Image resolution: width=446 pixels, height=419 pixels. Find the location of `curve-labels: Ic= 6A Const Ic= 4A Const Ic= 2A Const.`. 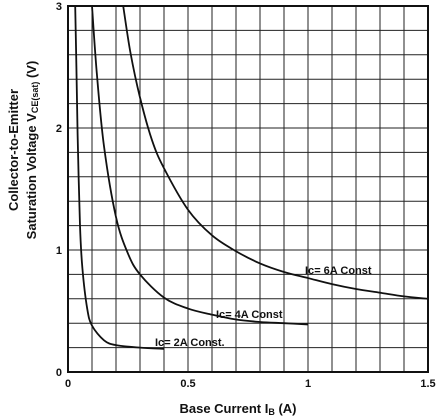

curve-labels: Ic= 6A Const Ic= 4A Const Ic= 2A Const. is located at coordinates (263, 307).